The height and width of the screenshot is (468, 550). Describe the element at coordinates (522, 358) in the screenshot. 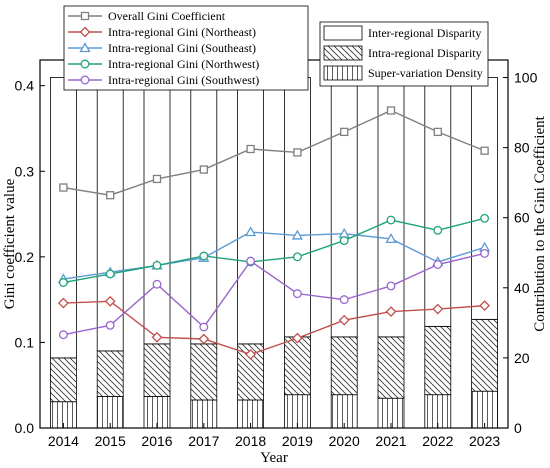

I see `right-tick-label: 20` at that location.